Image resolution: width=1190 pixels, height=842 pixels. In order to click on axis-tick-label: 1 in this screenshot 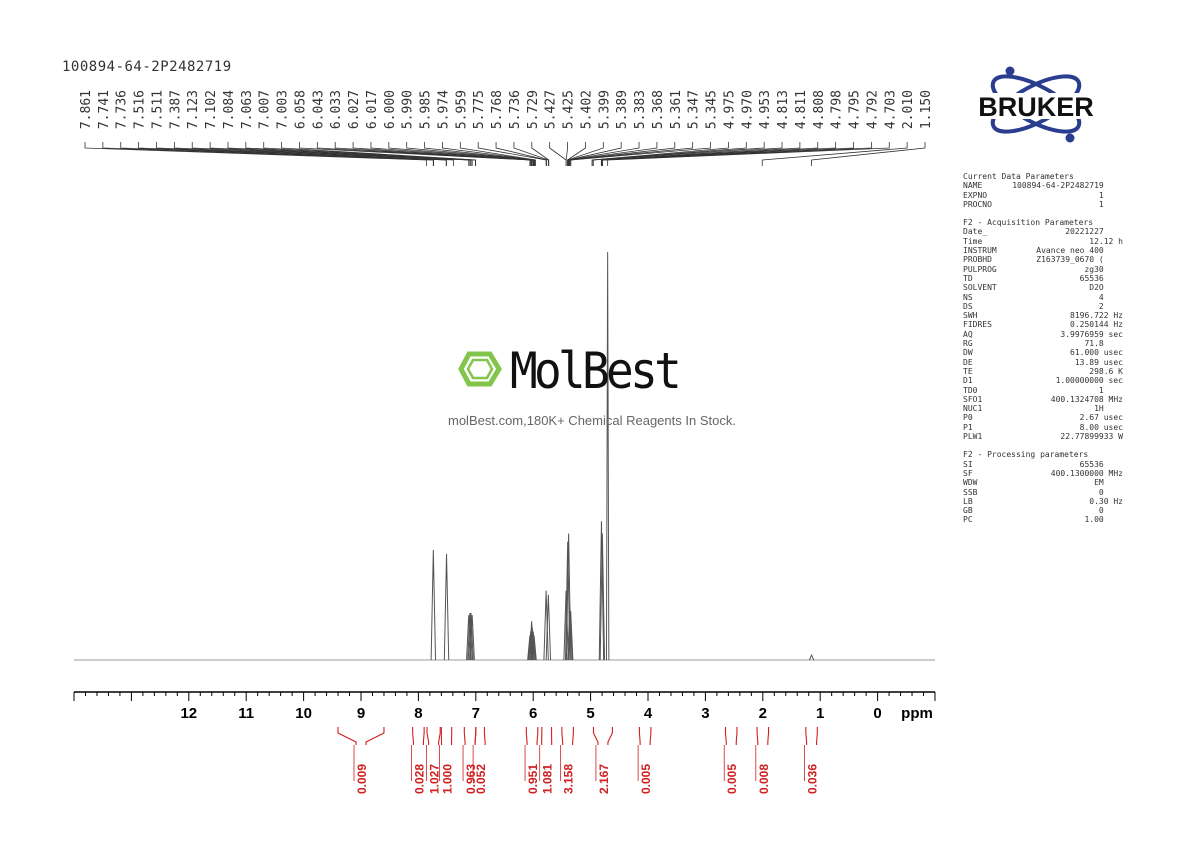, I will do `click(820, 713)`.